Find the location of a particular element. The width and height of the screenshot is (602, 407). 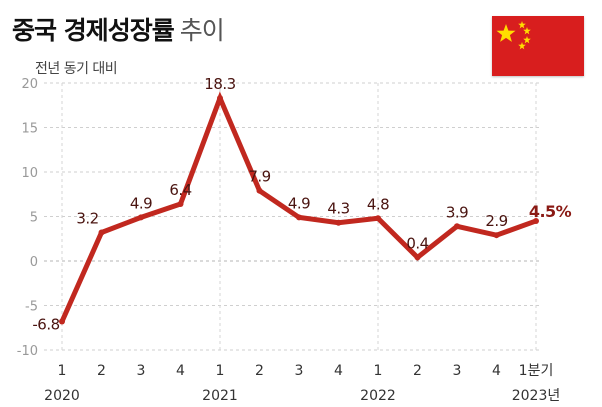

data-label: 7.9 is located at coordinates (259, 177).